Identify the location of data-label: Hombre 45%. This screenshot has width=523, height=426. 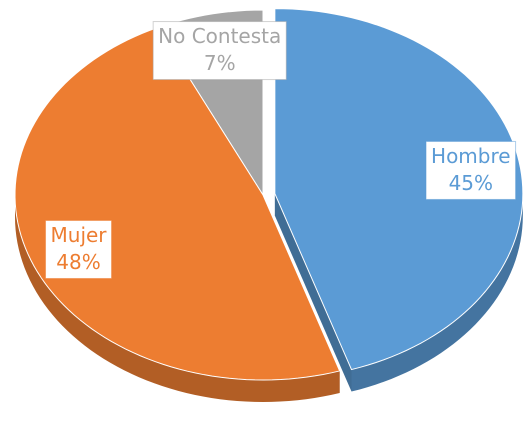
(471, 170).